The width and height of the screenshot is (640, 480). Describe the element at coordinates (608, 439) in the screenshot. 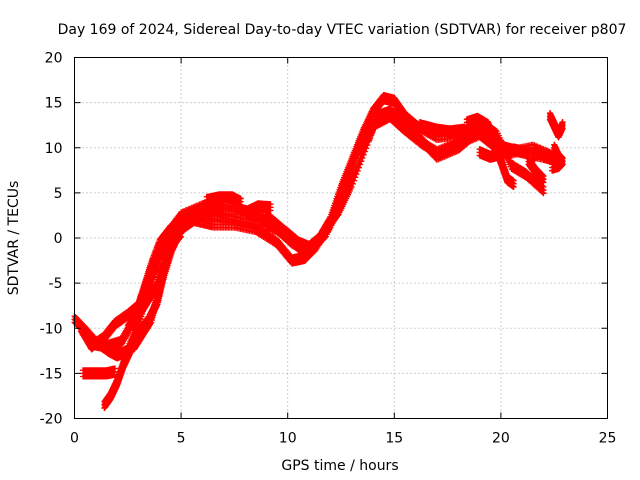

I see `x-tick-label: 25` at that location.